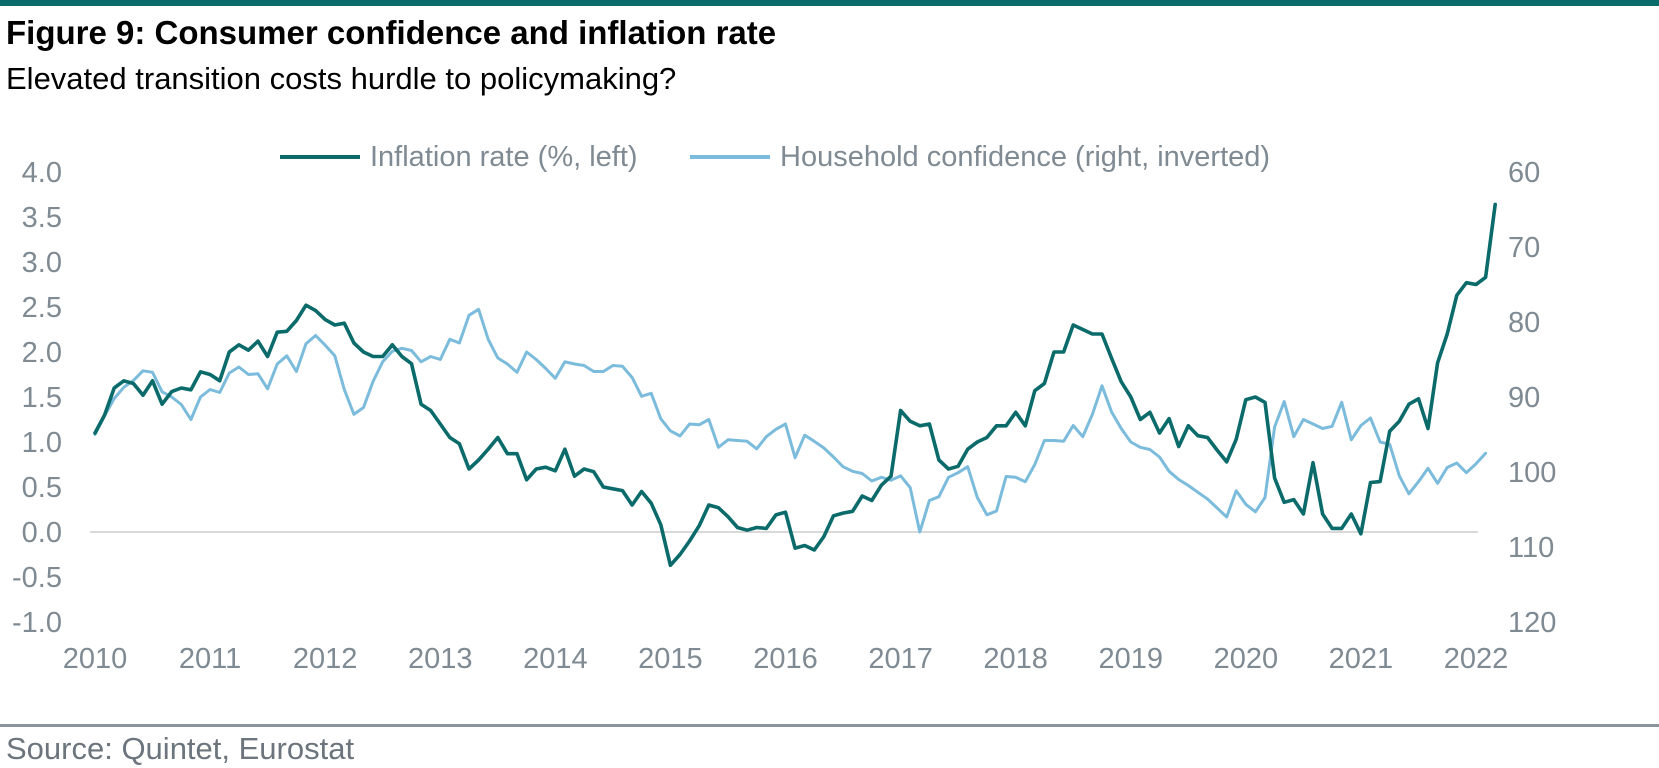 The height and width of the screenshot is (768, 1659). What do you see at coordinates (730, 157) in the screenshot?
I see `legend-swatch-confidence` at bounding box center [730, 157].